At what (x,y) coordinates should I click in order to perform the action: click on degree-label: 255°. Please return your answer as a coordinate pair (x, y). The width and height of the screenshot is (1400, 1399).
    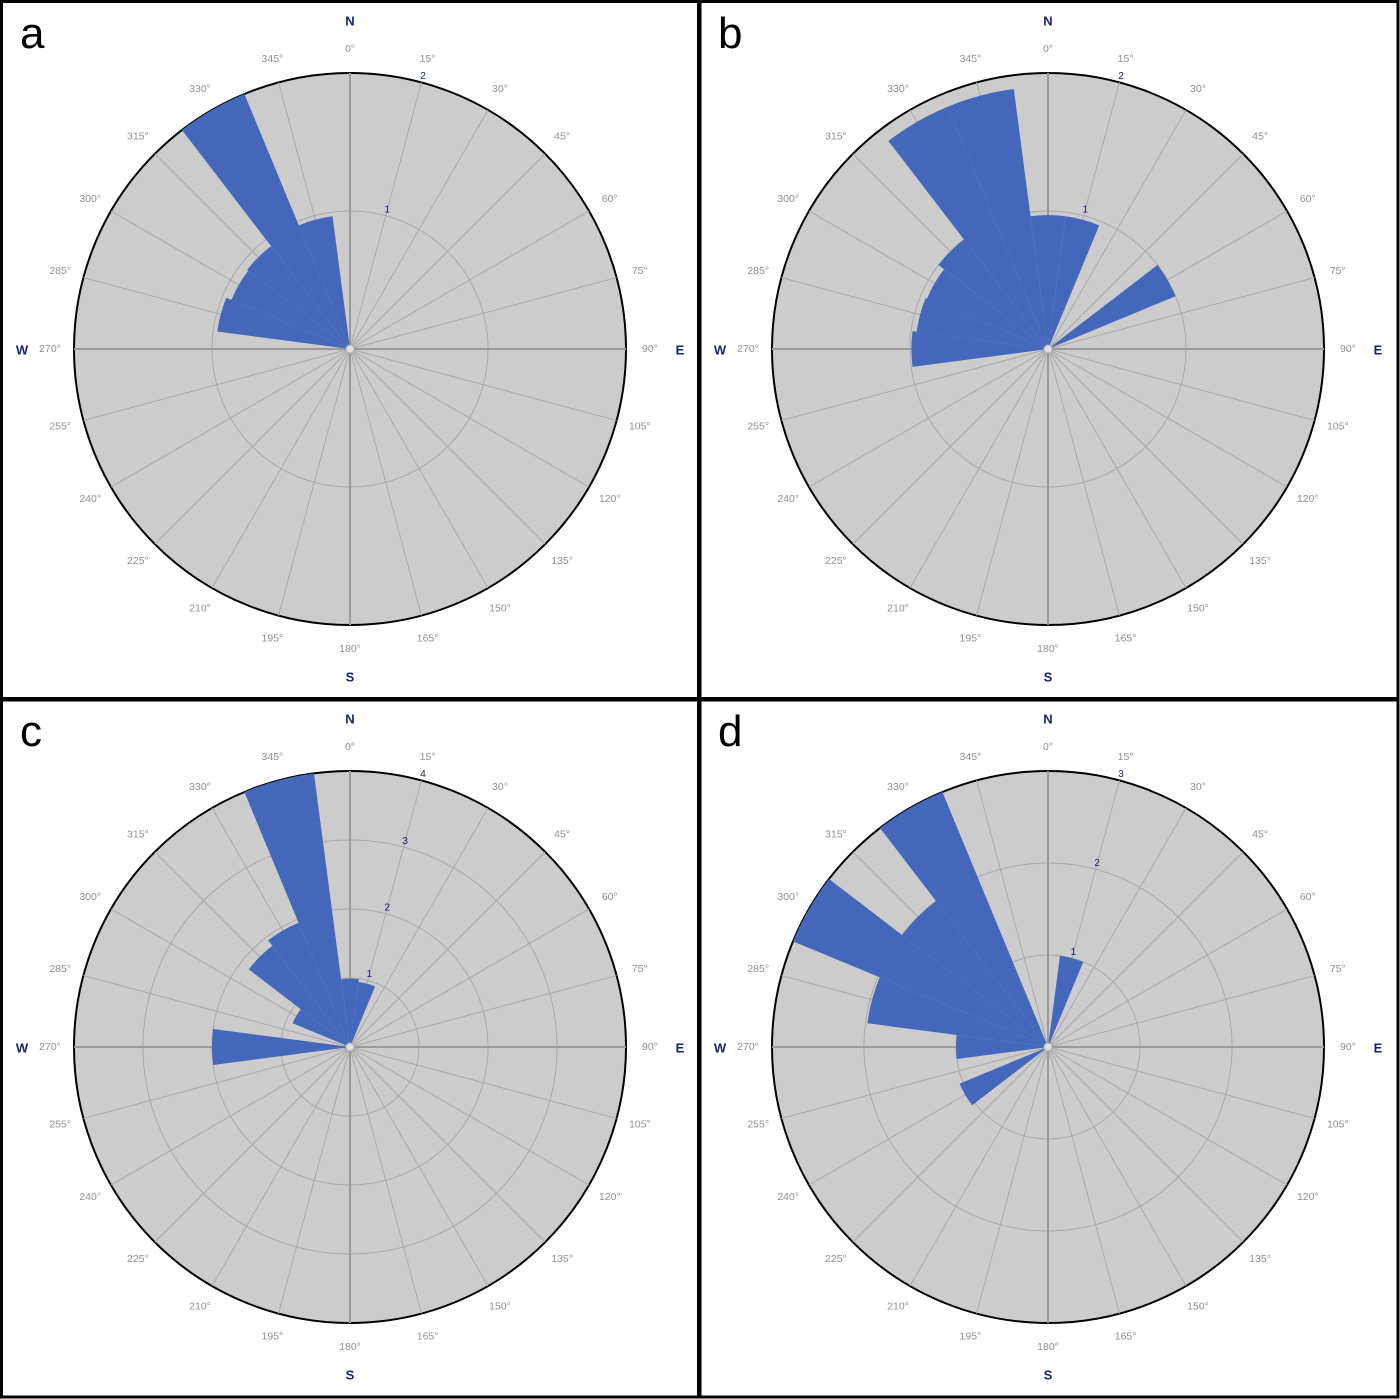
    Looking at the image, I should click on (60, 426).